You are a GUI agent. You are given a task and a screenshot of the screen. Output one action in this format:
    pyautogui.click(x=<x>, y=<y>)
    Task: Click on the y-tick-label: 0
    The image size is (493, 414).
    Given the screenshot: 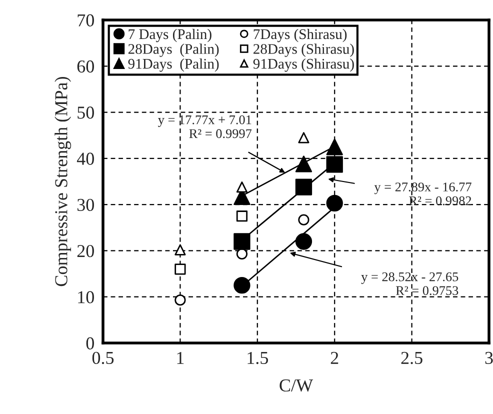 What is the action you would take?
    pyautogui.click(x=90, y=343)
    